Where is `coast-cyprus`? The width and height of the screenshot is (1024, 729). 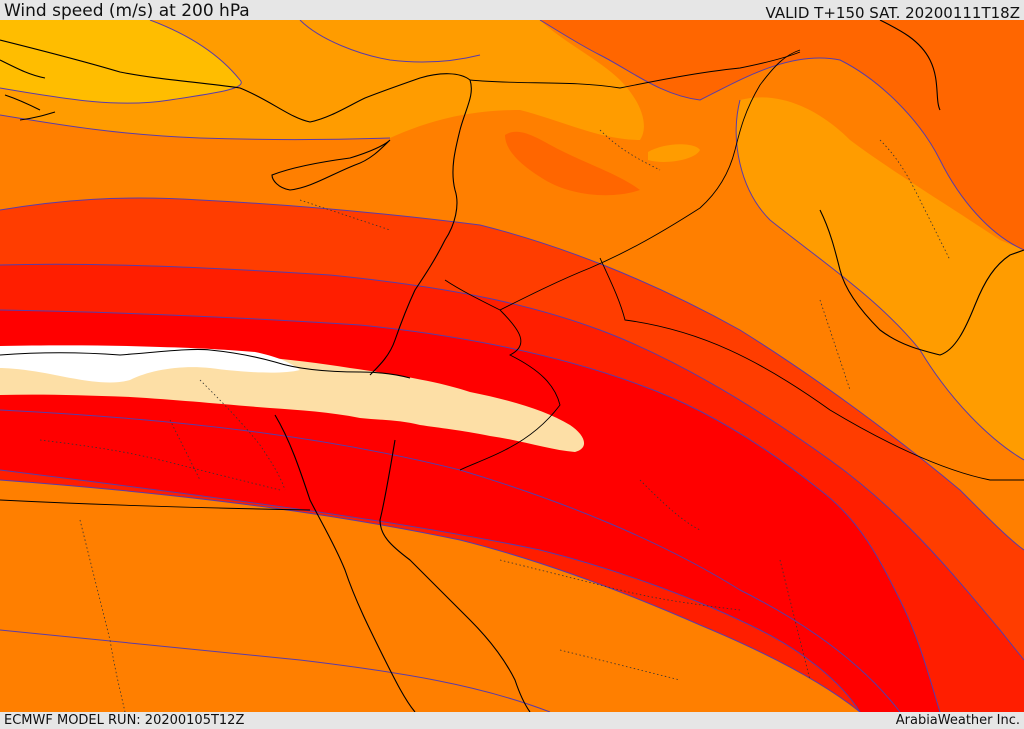
coast-cyprus is located at coordinates (331, 165).